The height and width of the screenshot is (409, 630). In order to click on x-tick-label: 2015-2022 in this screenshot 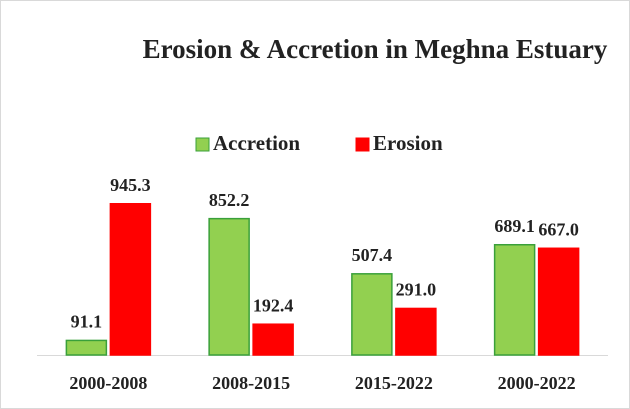, I will do `click(394, 383)`.